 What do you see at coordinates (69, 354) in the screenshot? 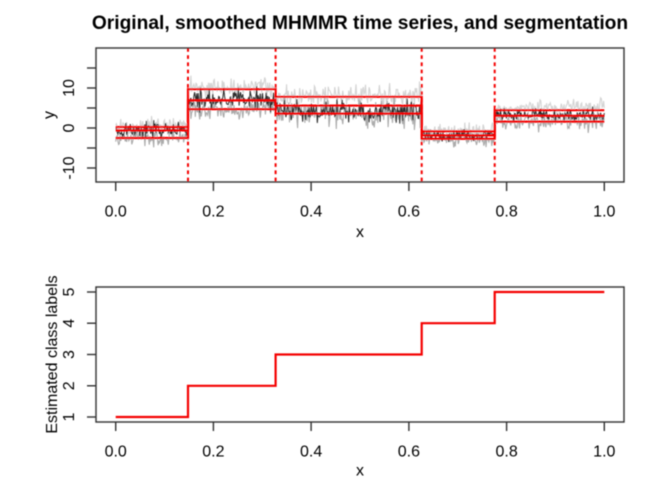
I see `svg-text: 3` at bounding box center [69, 354].